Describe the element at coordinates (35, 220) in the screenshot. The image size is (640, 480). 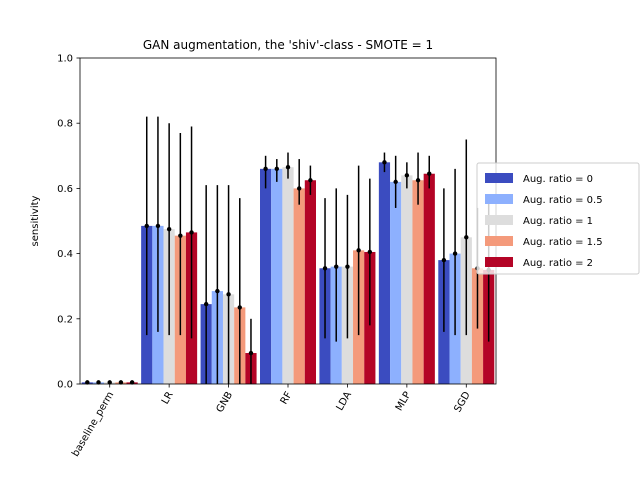
I see `y-axis-title: sensitivity` at that location.